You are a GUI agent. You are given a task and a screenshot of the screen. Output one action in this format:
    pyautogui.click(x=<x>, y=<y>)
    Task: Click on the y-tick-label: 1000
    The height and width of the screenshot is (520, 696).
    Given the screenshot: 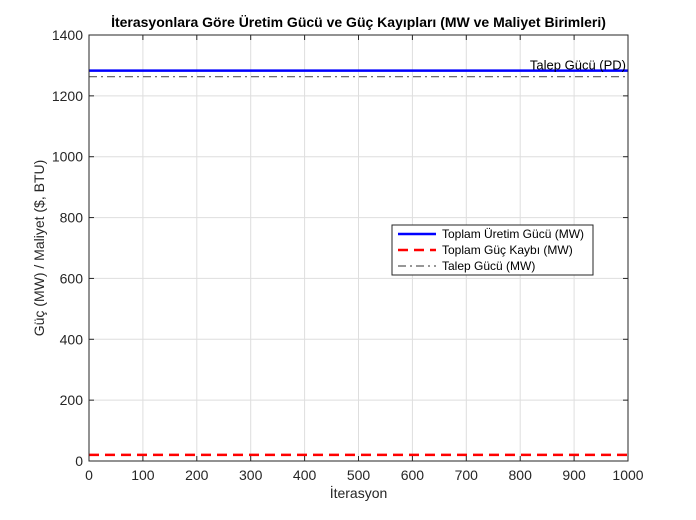 What is the action you would take?
    pyautogui.click(x=67, y=157)
    